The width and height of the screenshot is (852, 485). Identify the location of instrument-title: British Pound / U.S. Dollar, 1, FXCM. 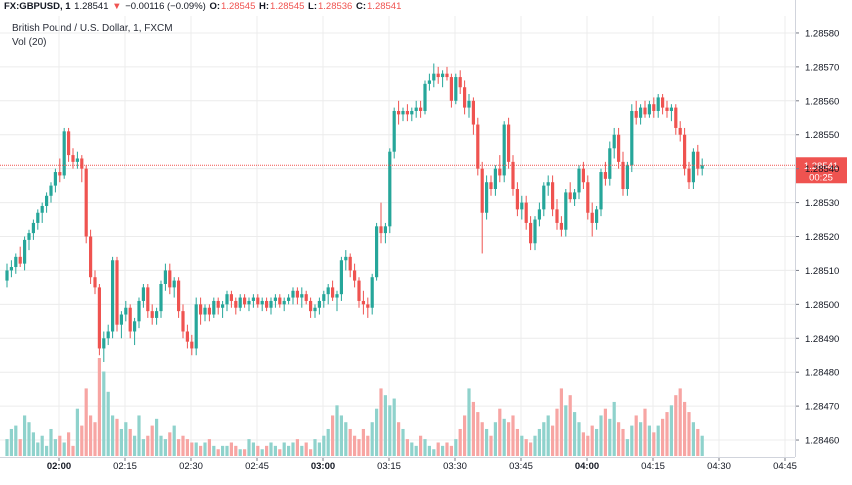
(92, 28).